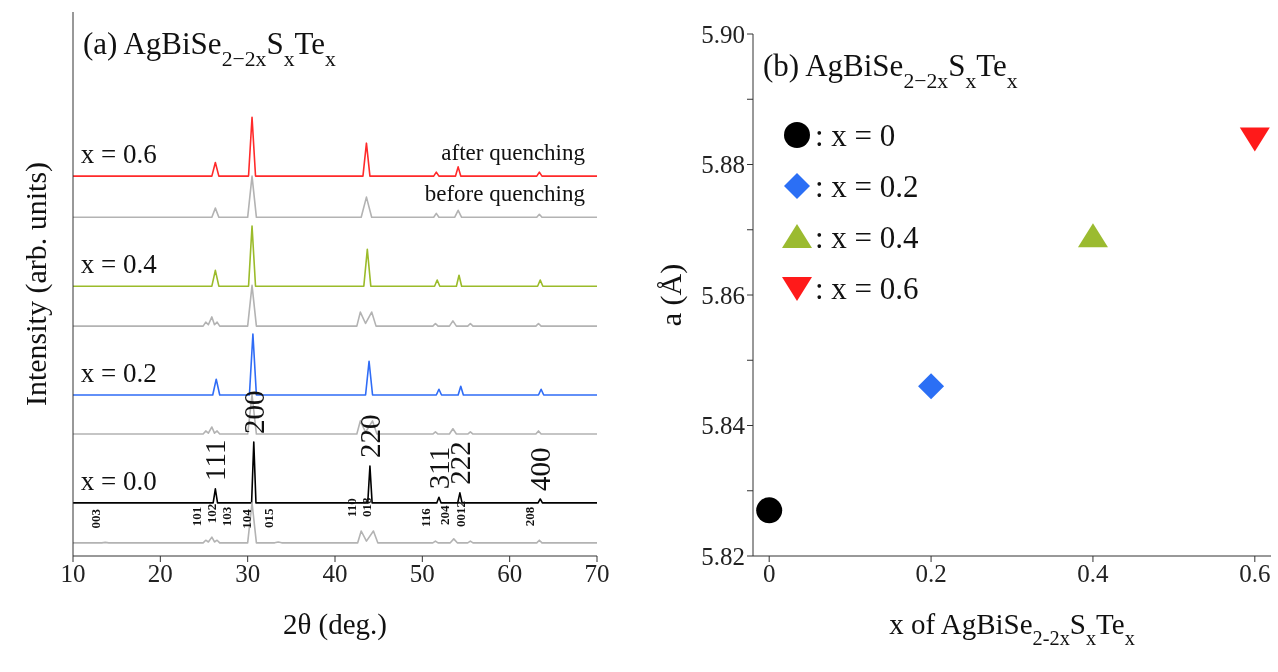  Describe the element at coordinates (35, 284) in the screenshot. I see `y-axis-title: Intensity (arb. units)` at that location.